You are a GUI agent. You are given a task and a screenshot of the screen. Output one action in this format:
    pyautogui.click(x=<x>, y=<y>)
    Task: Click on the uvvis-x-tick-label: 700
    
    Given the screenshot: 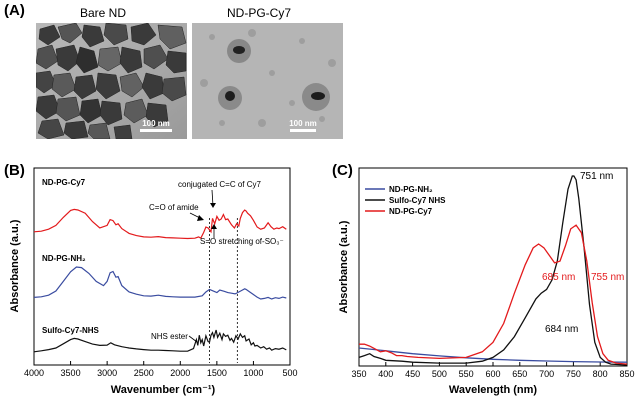 What is the action you would take?
    pyautogui.click(x=546, y=374)
    